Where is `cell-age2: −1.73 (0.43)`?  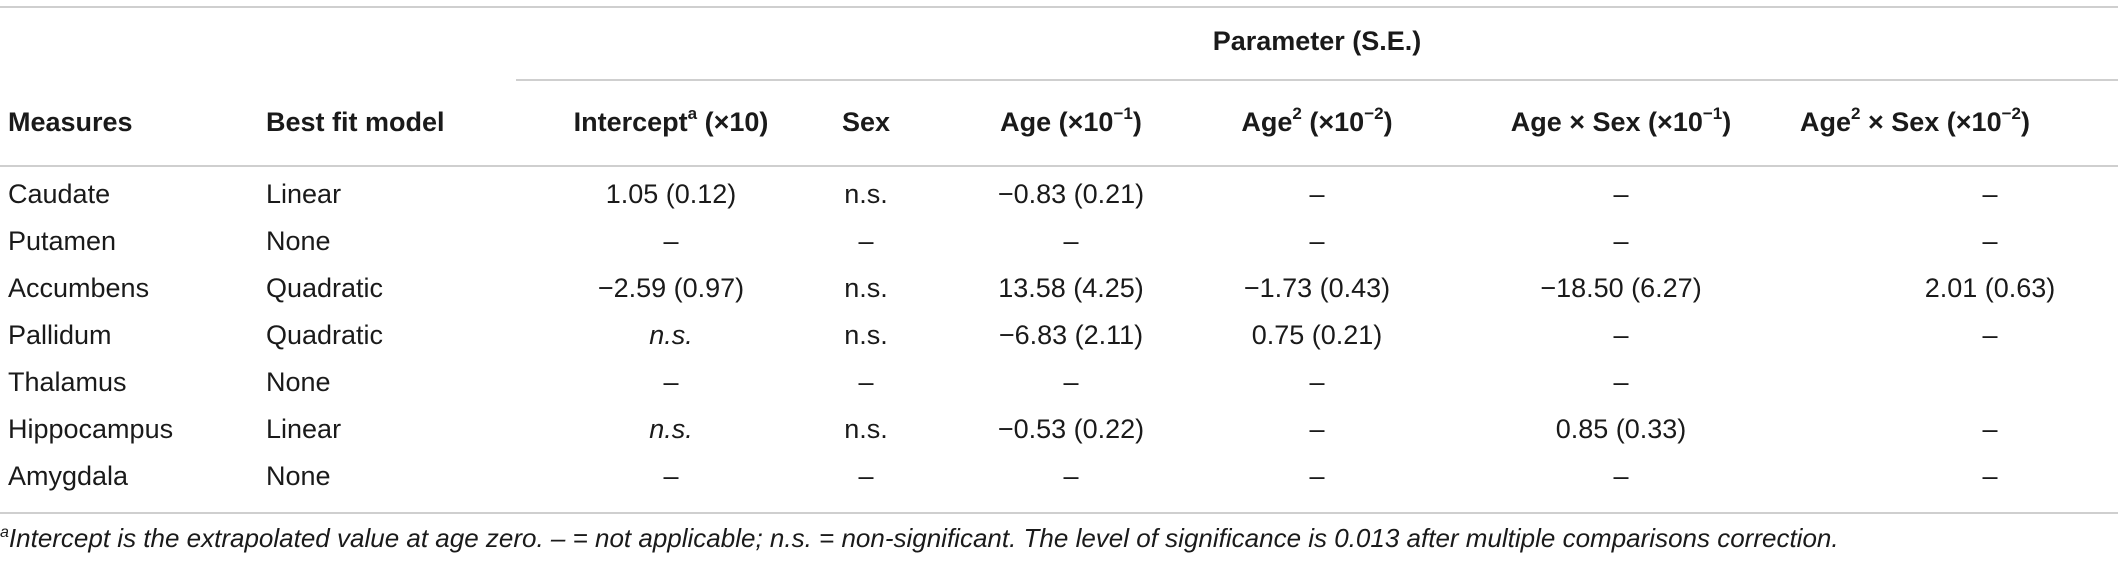
cell-age2: −1.73 (0.43) is located at coordinates (1317, 288).